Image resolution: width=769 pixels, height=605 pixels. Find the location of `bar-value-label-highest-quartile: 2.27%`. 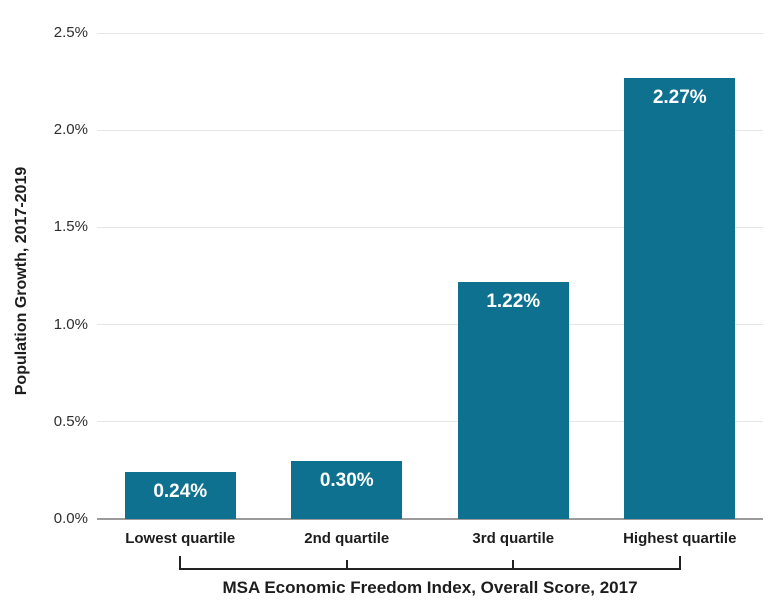

bar-value-label-highest-quartile: 2.27% is located at coordinates (679, 97).